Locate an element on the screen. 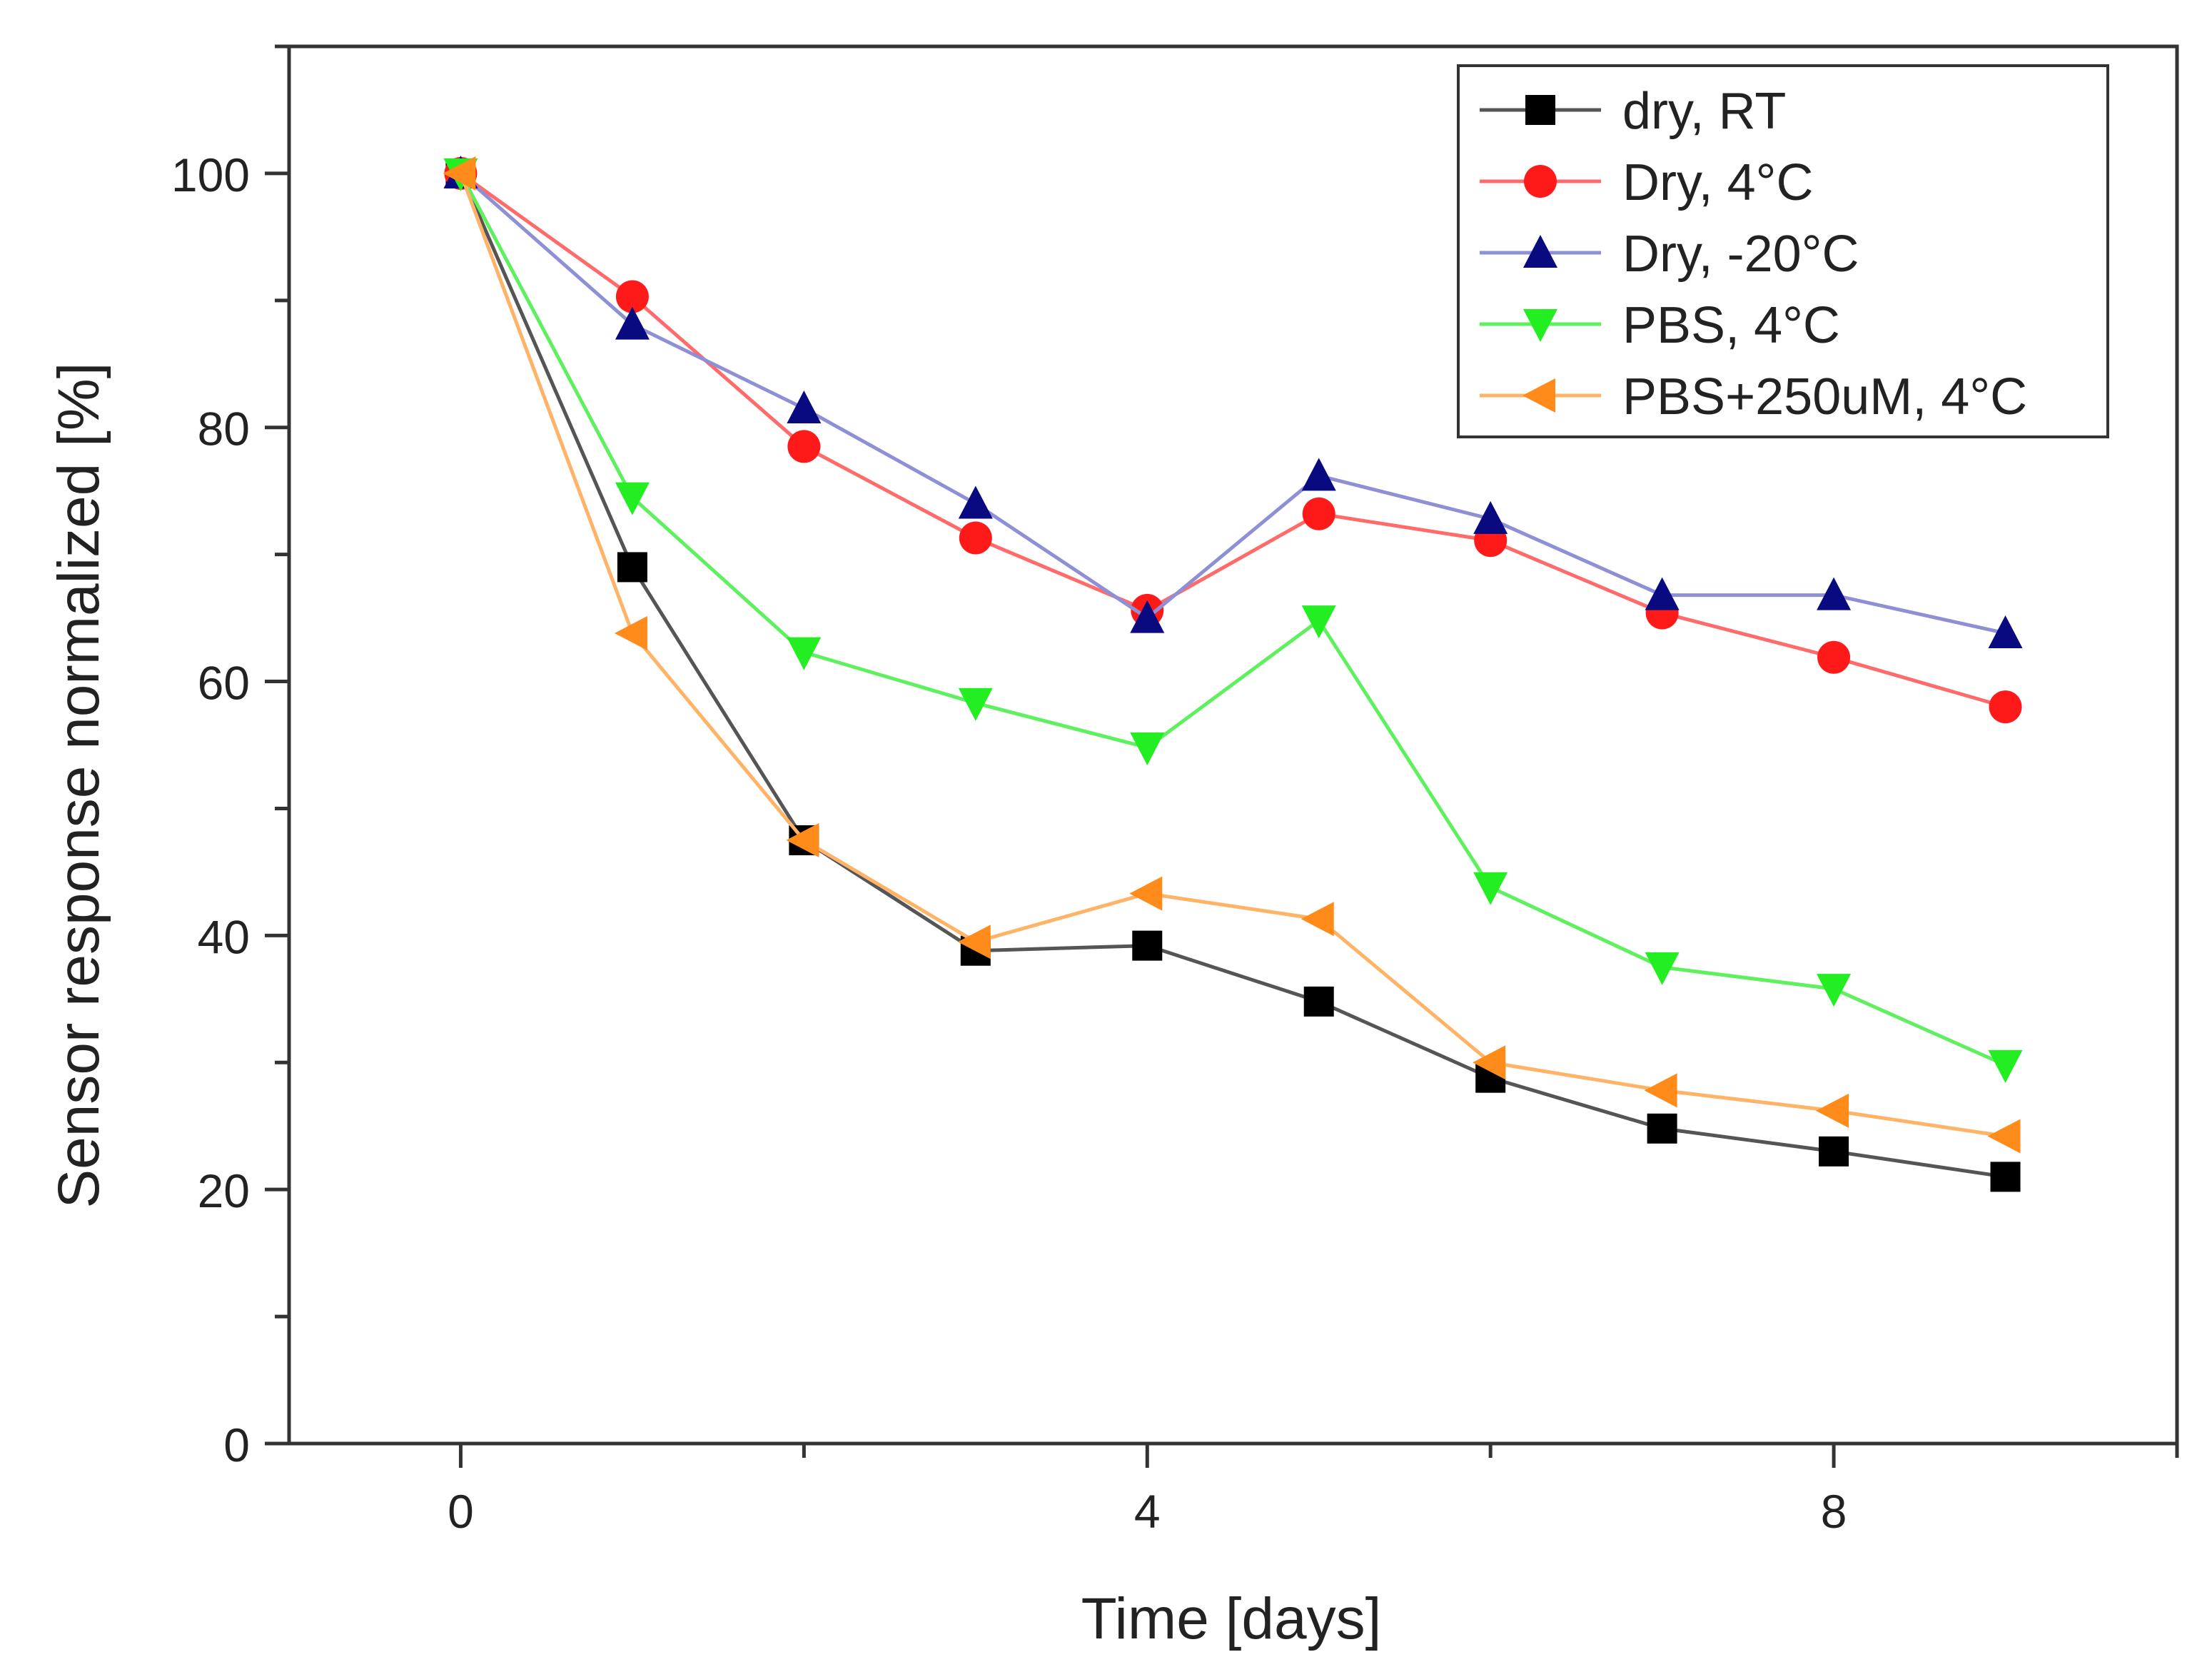 Image resolution: width=2212 pixels, height=1667 pixels. legend-label: PBS, 4°C is located at coordinates (1731, 325).